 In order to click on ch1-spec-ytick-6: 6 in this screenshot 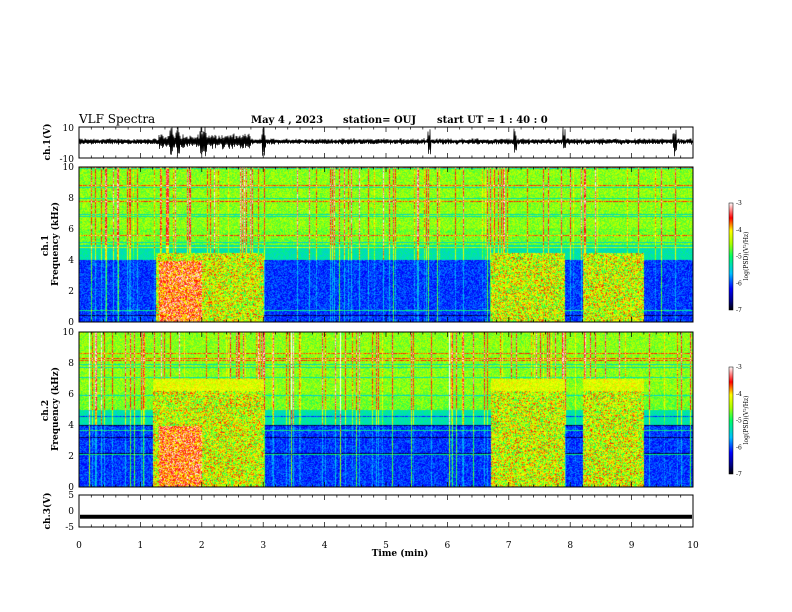, I will do `click(71, 230)`.